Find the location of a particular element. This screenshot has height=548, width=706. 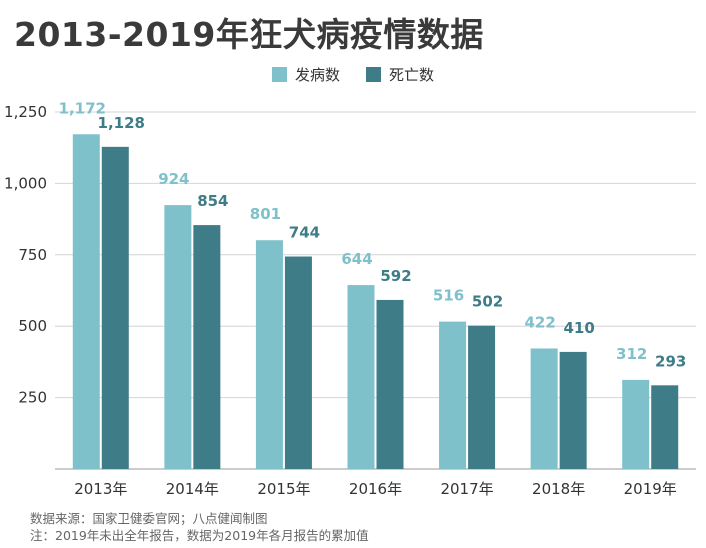

data-label-deaths: 854 is located at coordinates (212, 201).